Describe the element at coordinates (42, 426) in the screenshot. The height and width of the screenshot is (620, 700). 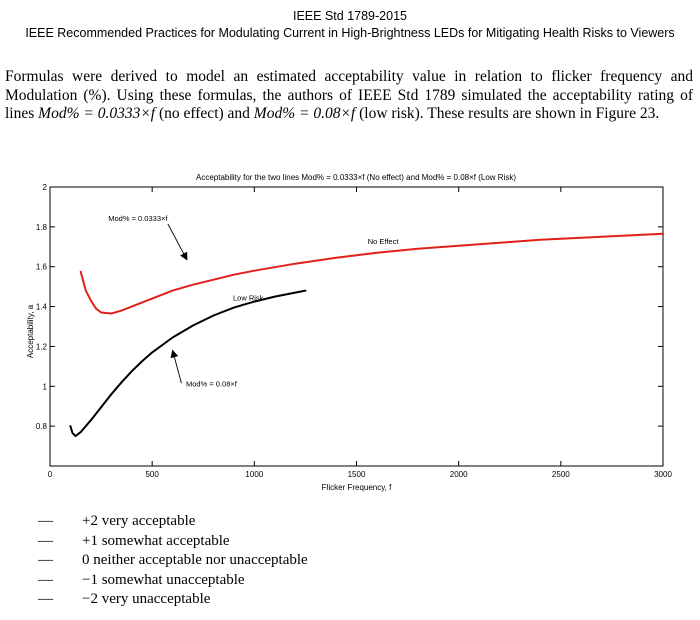
I see `y-tick-label: 0.8` at that location.